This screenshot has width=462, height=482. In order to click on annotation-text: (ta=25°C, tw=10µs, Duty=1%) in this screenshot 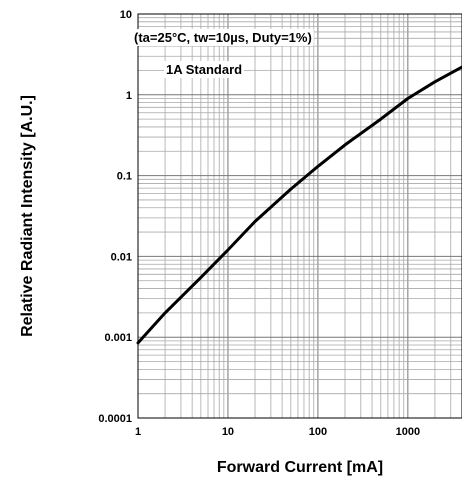, I will do `click(223, 37)`.